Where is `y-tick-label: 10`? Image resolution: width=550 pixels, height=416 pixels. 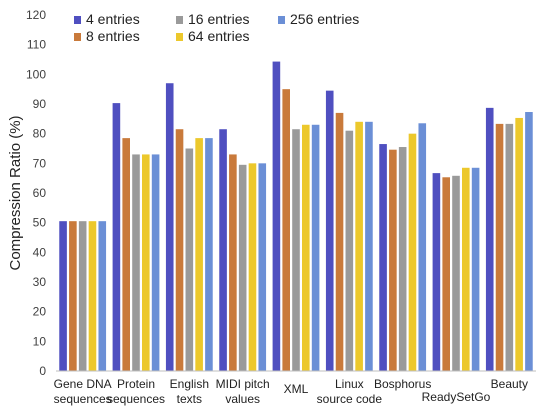
y-tick-label: 10 is located at coordinates (40, 341).